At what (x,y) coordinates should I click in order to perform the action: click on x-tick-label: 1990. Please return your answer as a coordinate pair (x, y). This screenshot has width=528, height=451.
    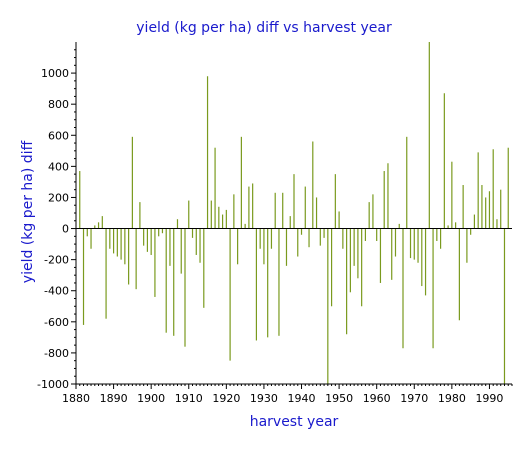
    Looking at the image, I should click on (489, 398).